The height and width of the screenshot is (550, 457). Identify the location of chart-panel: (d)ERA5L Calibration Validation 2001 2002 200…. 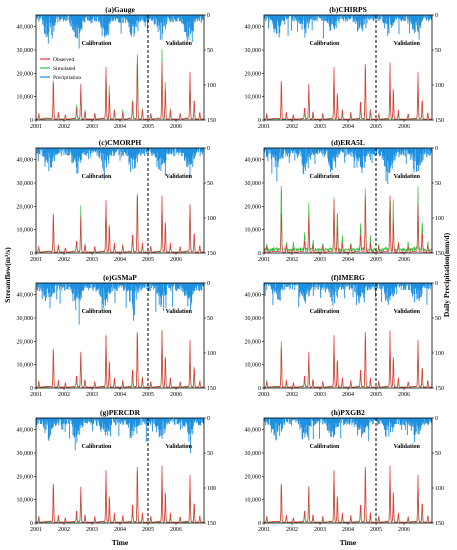
(345, 200).